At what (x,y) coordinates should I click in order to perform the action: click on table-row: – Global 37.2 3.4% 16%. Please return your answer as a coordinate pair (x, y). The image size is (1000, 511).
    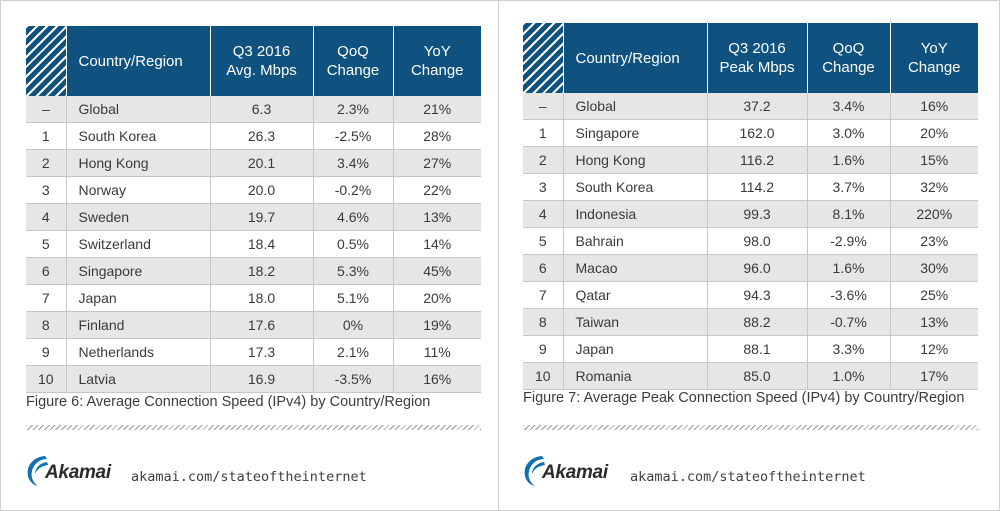
    Looking at the image, I should click on (750, 106).